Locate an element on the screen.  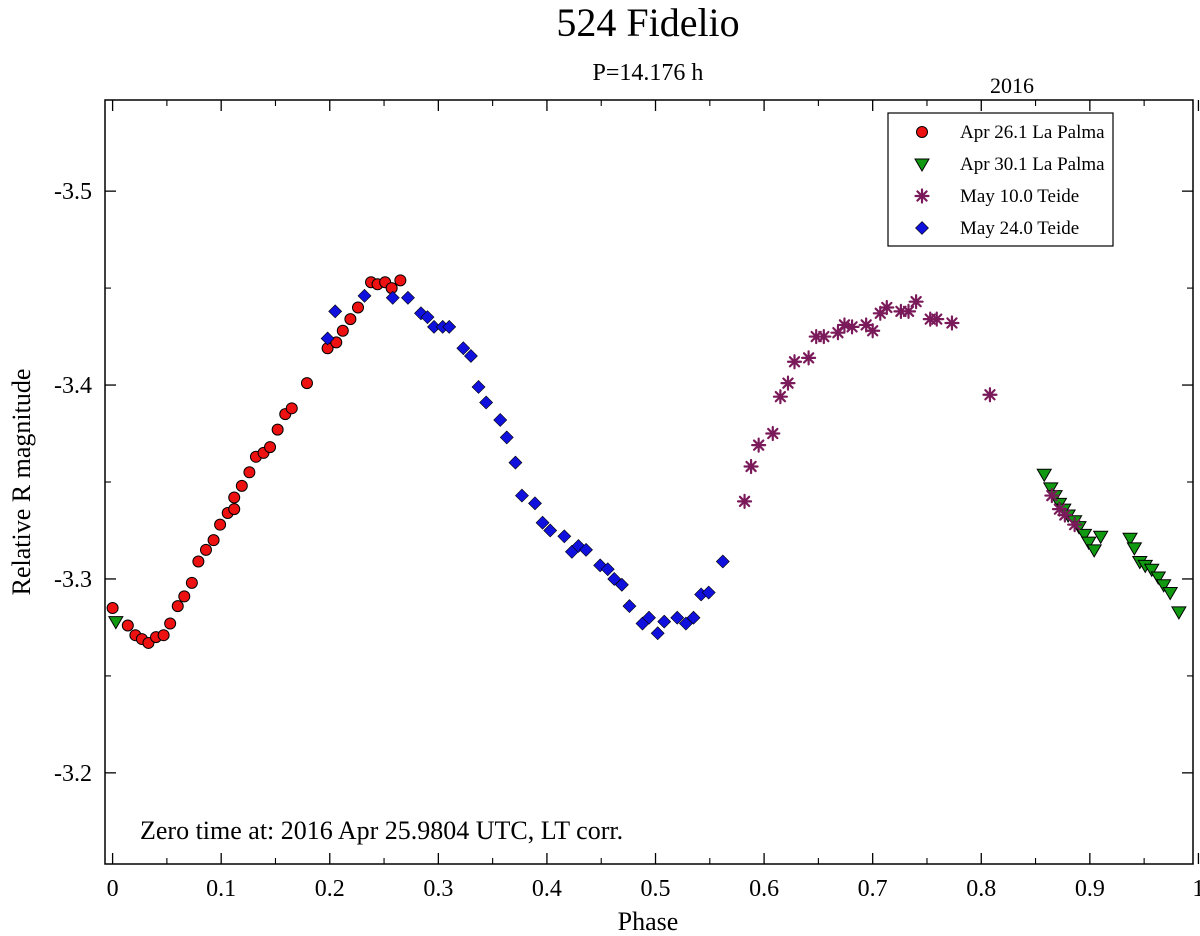
y-tick-label: -3.5 is located at coordinates (73, 192).